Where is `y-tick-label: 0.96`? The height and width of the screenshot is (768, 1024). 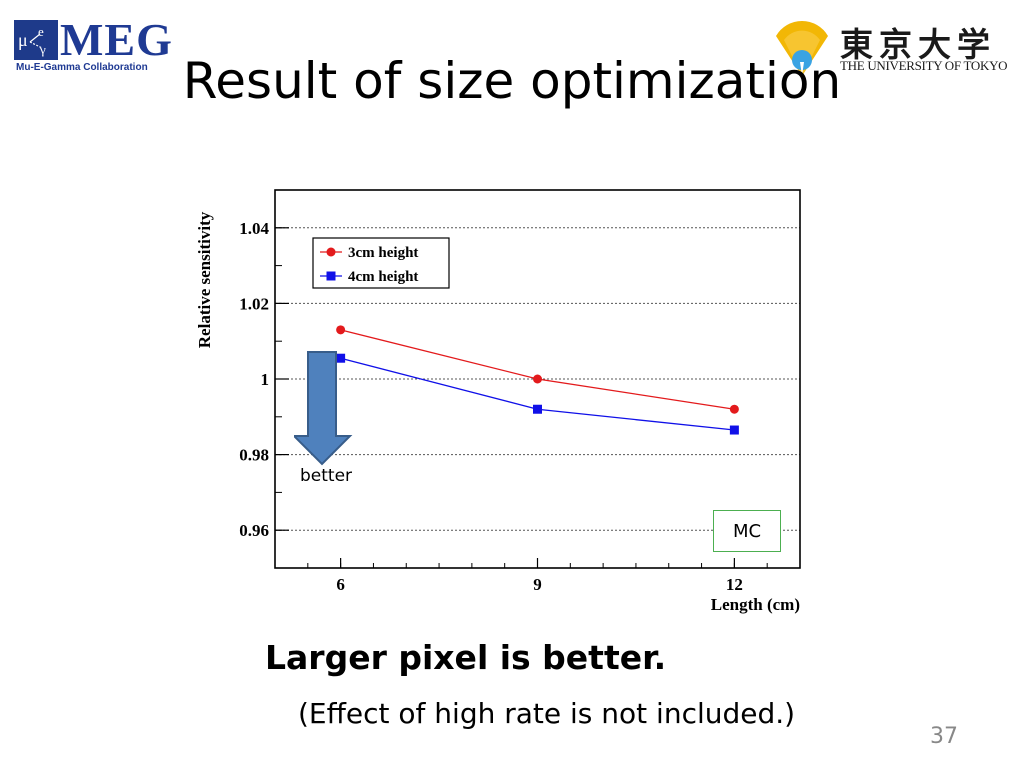 y-tick-label: 0.96 is located at coordinates (254, 530).